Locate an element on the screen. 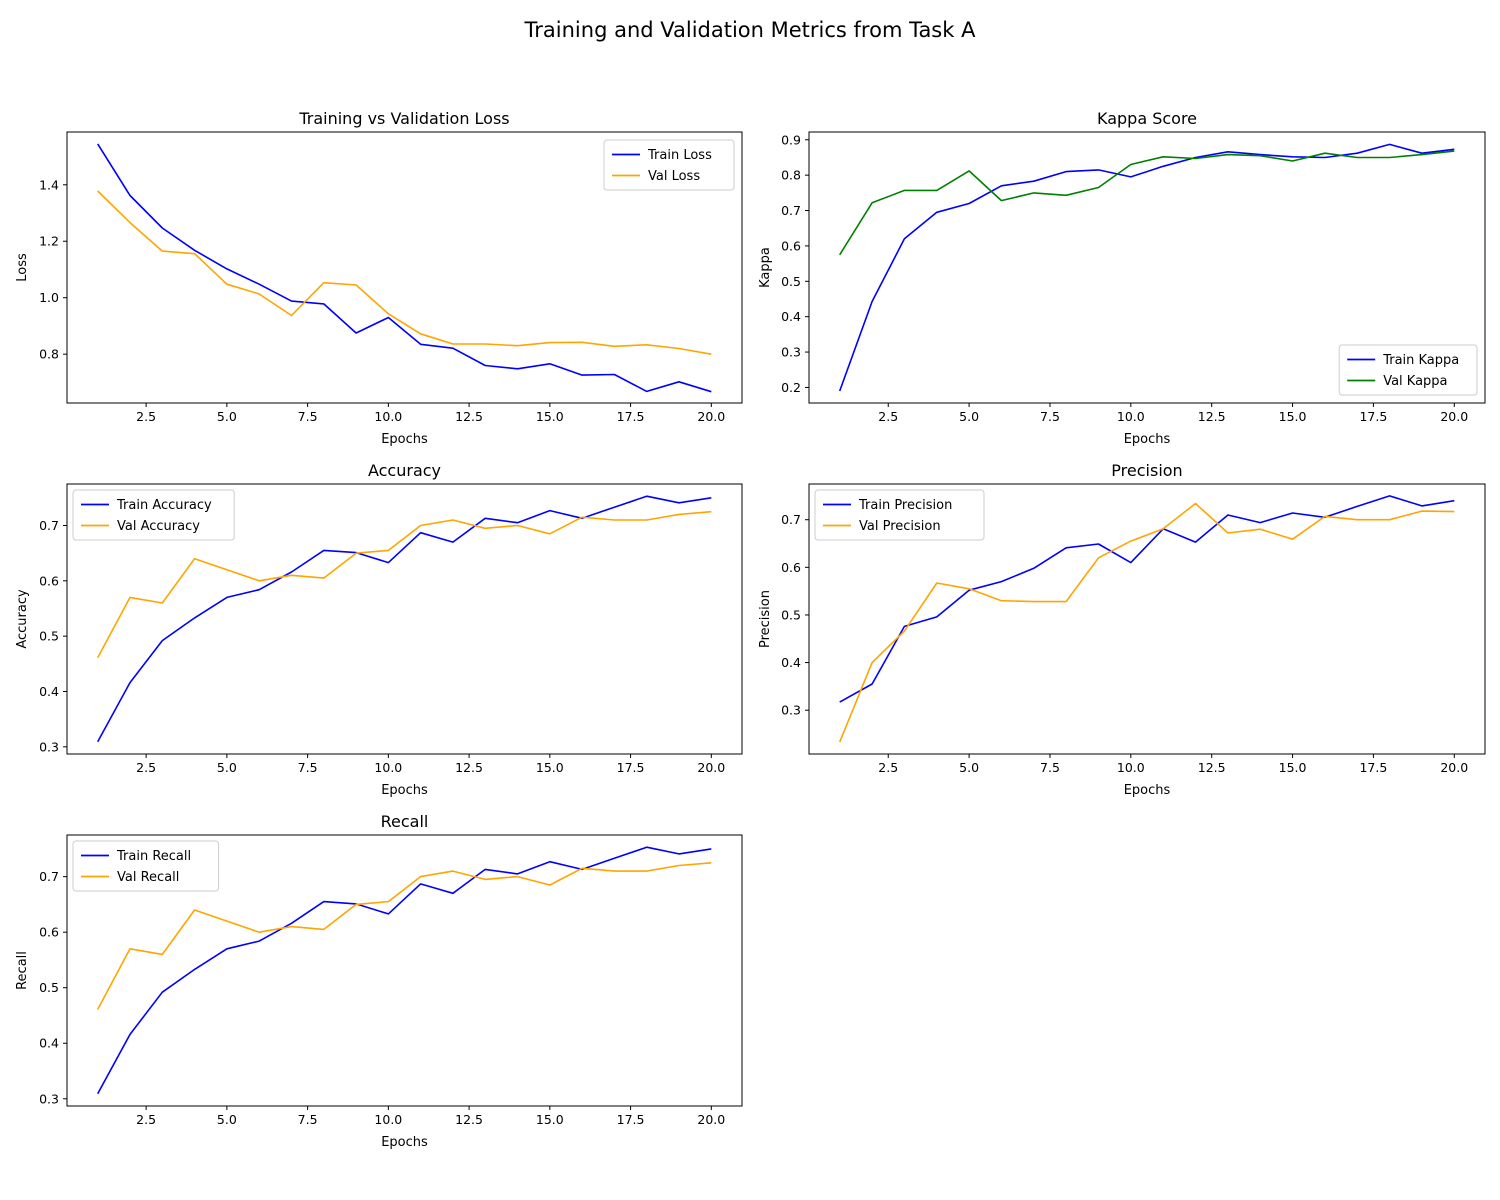  legend-label: Train Accuracy is located at coordinates (164, 505).